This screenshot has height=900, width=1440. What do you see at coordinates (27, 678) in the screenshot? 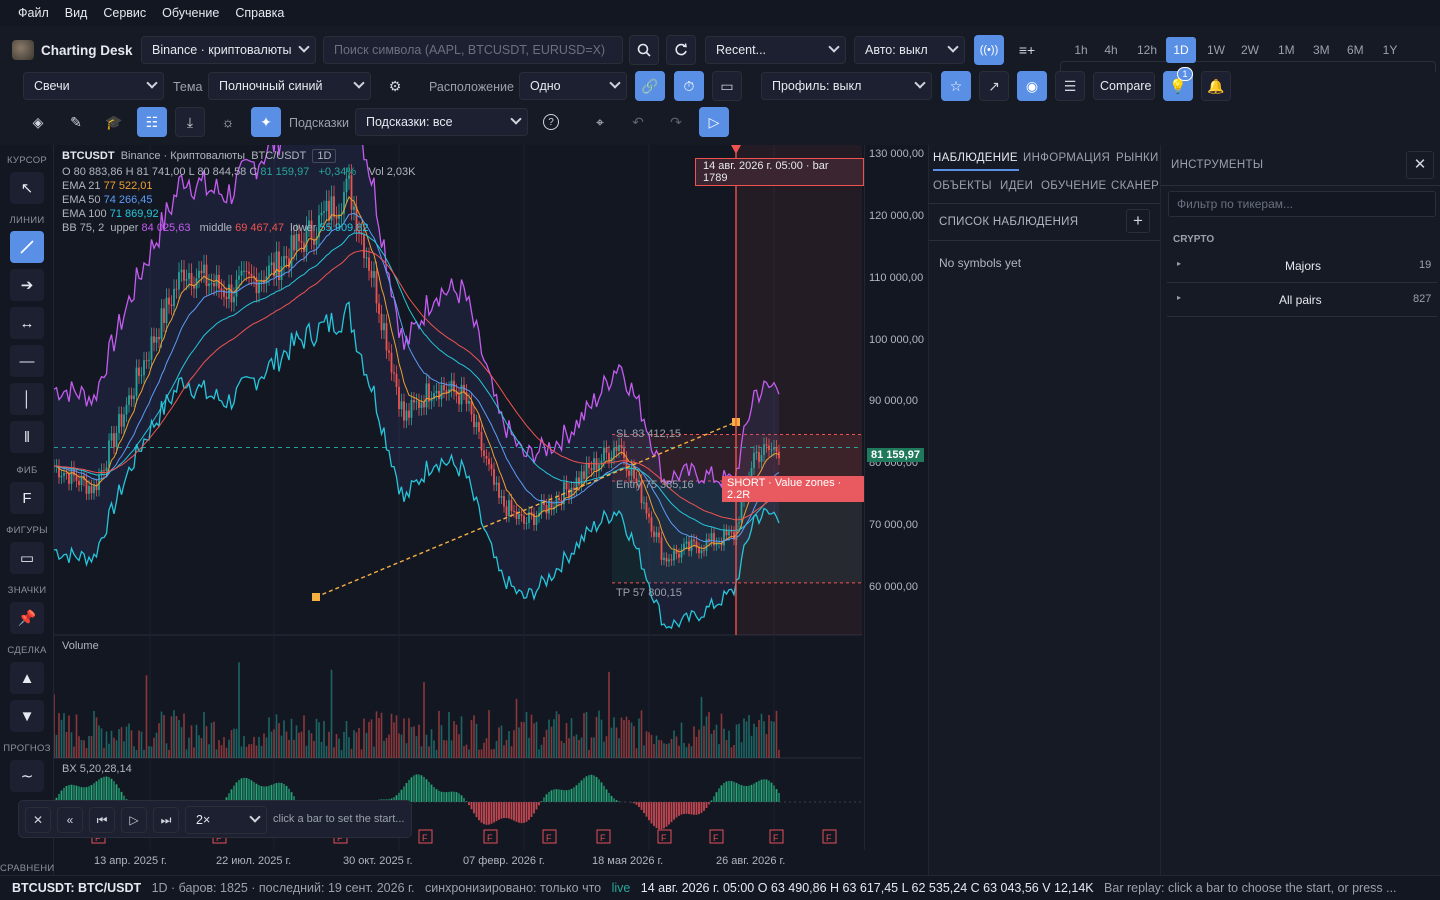
I see `long-position-tool: ▲` at bounding box center [27, 678].